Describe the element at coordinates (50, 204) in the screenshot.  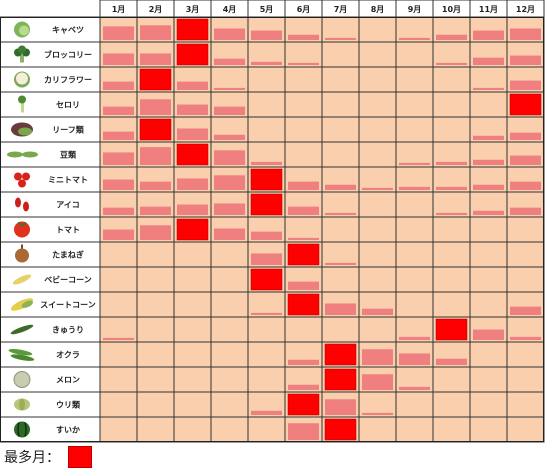
I see `row-label-cell` at that location.